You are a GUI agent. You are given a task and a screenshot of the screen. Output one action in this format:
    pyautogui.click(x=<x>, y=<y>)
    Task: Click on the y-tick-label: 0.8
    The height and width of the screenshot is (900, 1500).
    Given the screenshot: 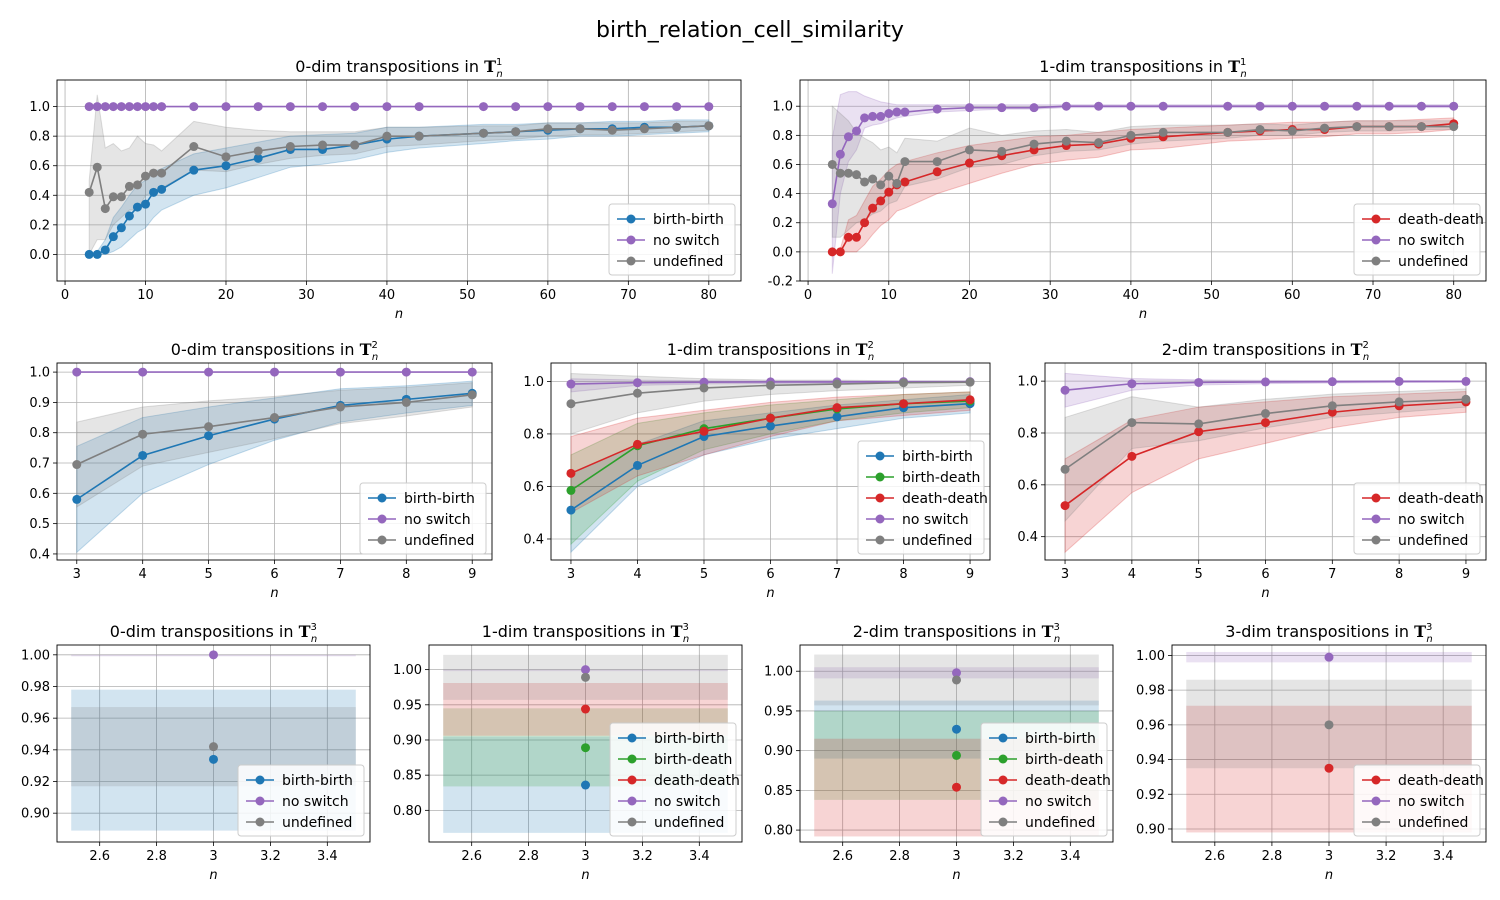 What is the action you would take?
    pyautogui.click(x=39, y=137)
    